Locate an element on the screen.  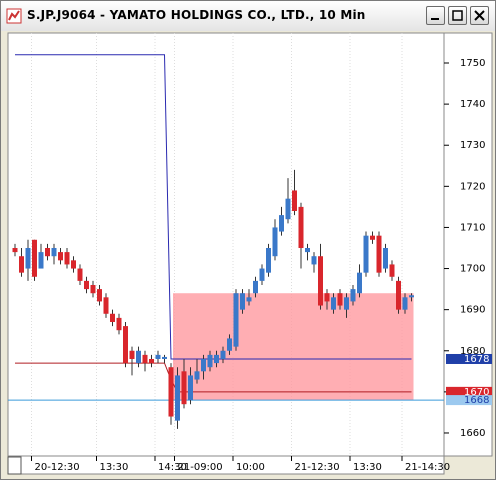
y-tick-label: 1660 is located at coordinates (472, 433).